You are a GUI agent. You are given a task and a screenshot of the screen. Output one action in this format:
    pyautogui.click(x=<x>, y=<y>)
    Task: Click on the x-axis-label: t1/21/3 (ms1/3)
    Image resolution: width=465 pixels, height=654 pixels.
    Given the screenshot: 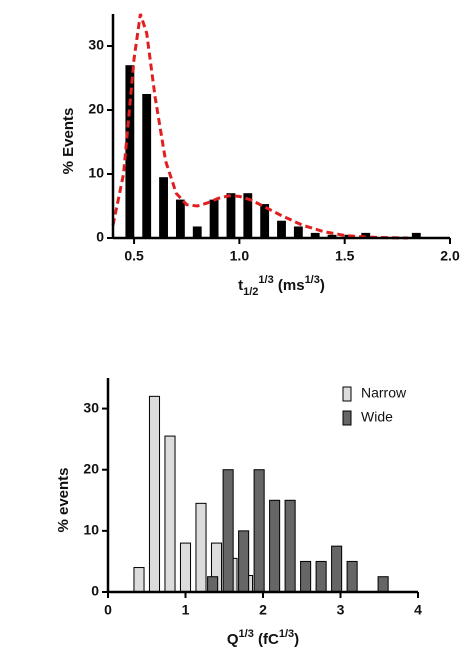 What is the action you would take?
    pyautogui.click(x=281, y=286)
    